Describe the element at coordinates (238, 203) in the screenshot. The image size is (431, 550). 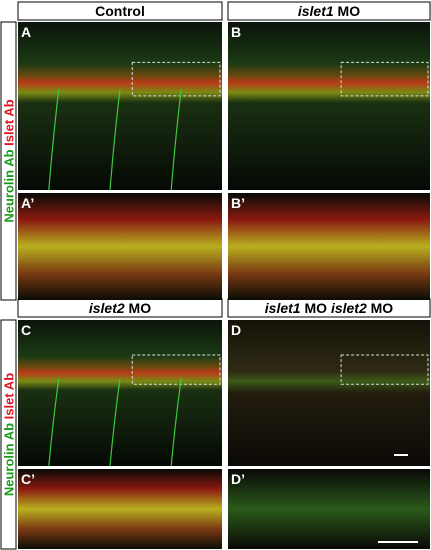
I see `panel-letter: B’` at that location.